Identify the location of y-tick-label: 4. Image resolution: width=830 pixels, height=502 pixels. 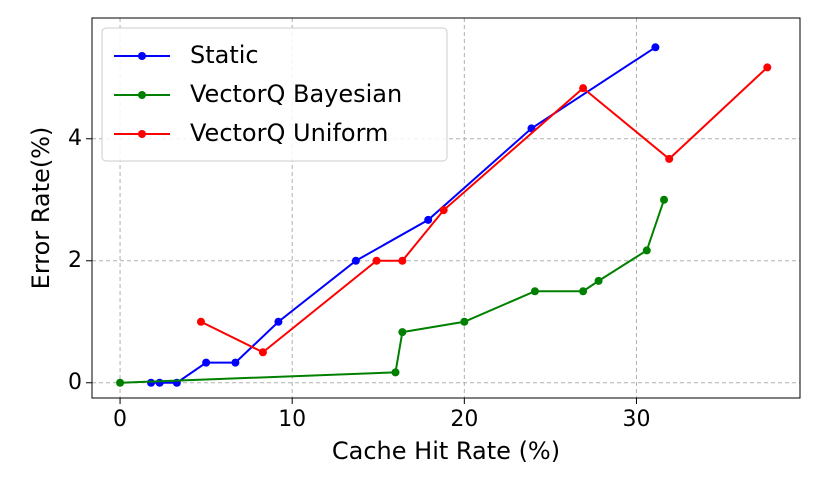
(75, 138).